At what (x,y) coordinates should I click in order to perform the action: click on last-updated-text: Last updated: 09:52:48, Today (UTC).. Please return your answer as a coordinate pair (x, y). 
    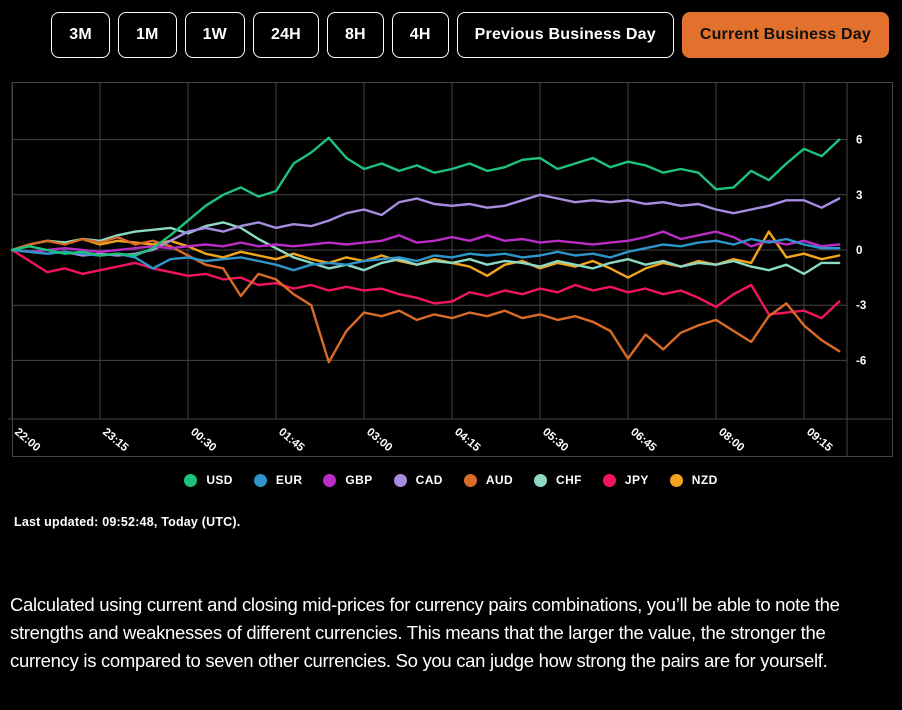
    Looking at the image, I should click on (127, 522).